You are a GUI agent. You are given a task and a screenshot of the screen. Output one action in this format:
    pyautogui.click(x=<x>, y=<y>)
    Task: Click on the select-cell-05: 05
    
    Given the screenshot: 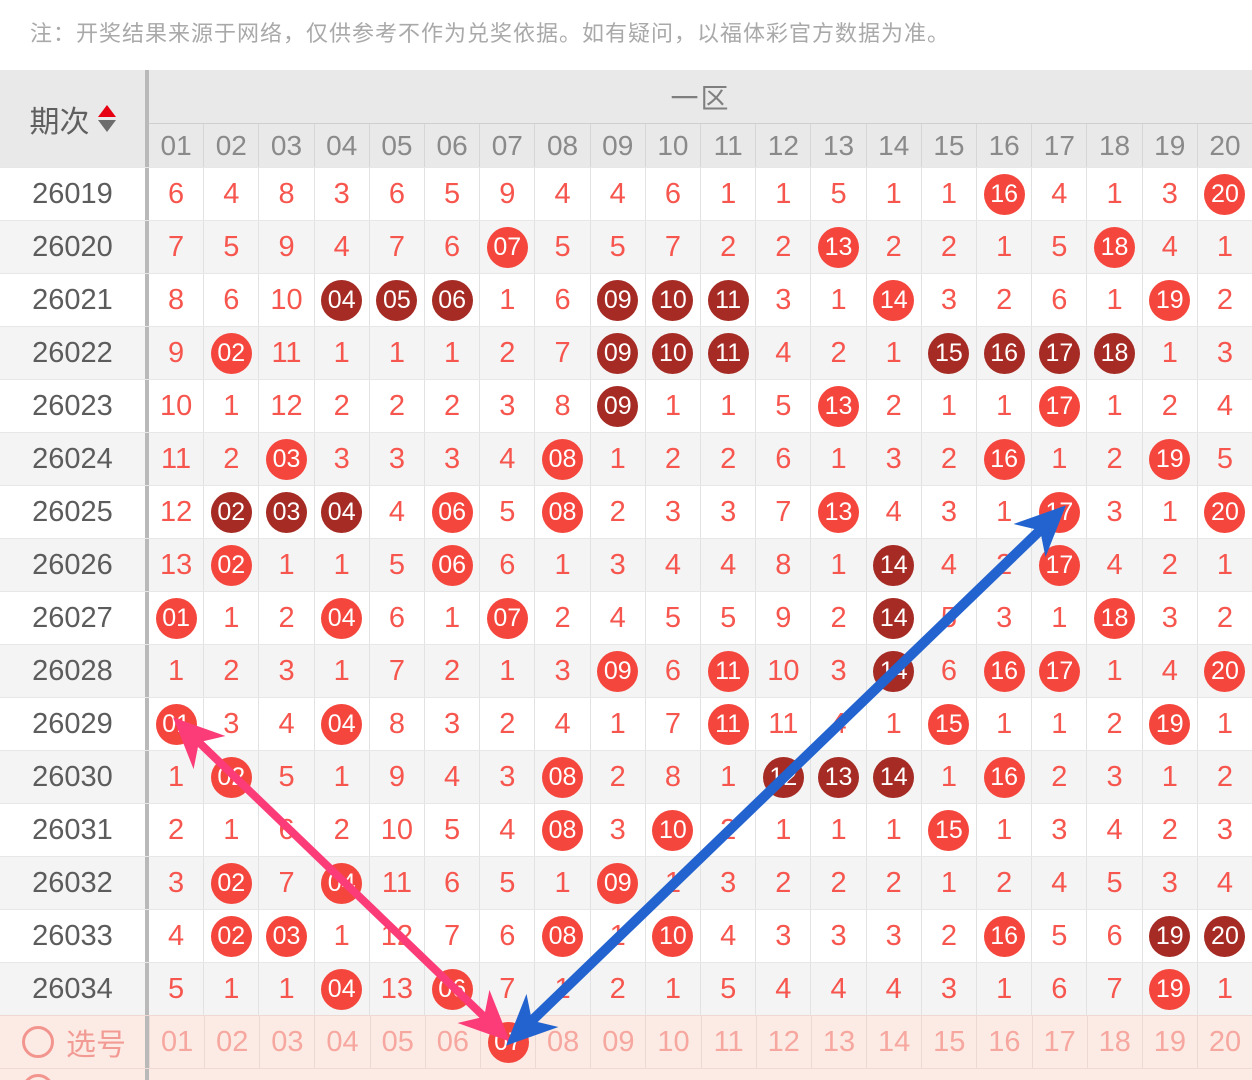 What is the action you would take?
    pyautogui.click(x=397, y=1042)
    